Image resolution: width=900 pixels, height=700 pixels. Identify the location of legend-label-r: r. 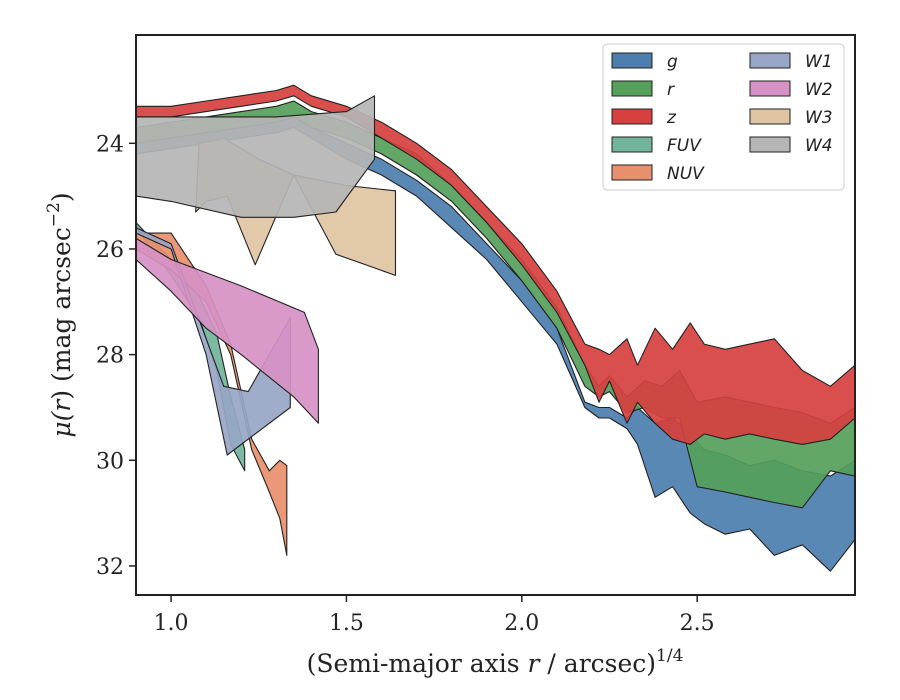
(671, 90).